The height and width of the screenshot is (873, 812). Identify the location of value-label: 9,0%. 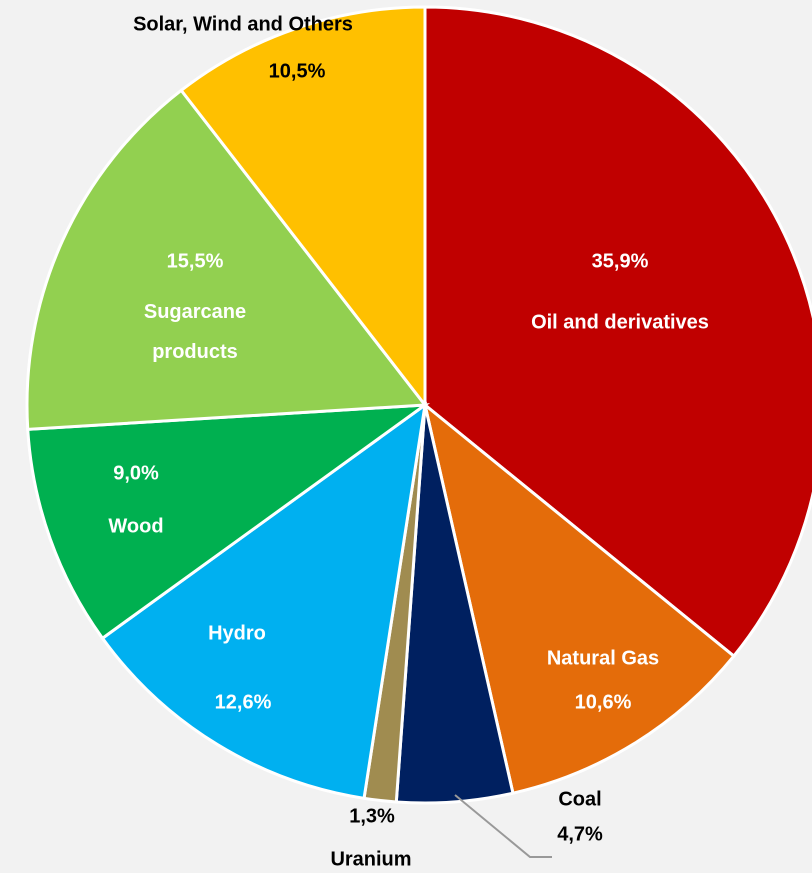
(136, 473).